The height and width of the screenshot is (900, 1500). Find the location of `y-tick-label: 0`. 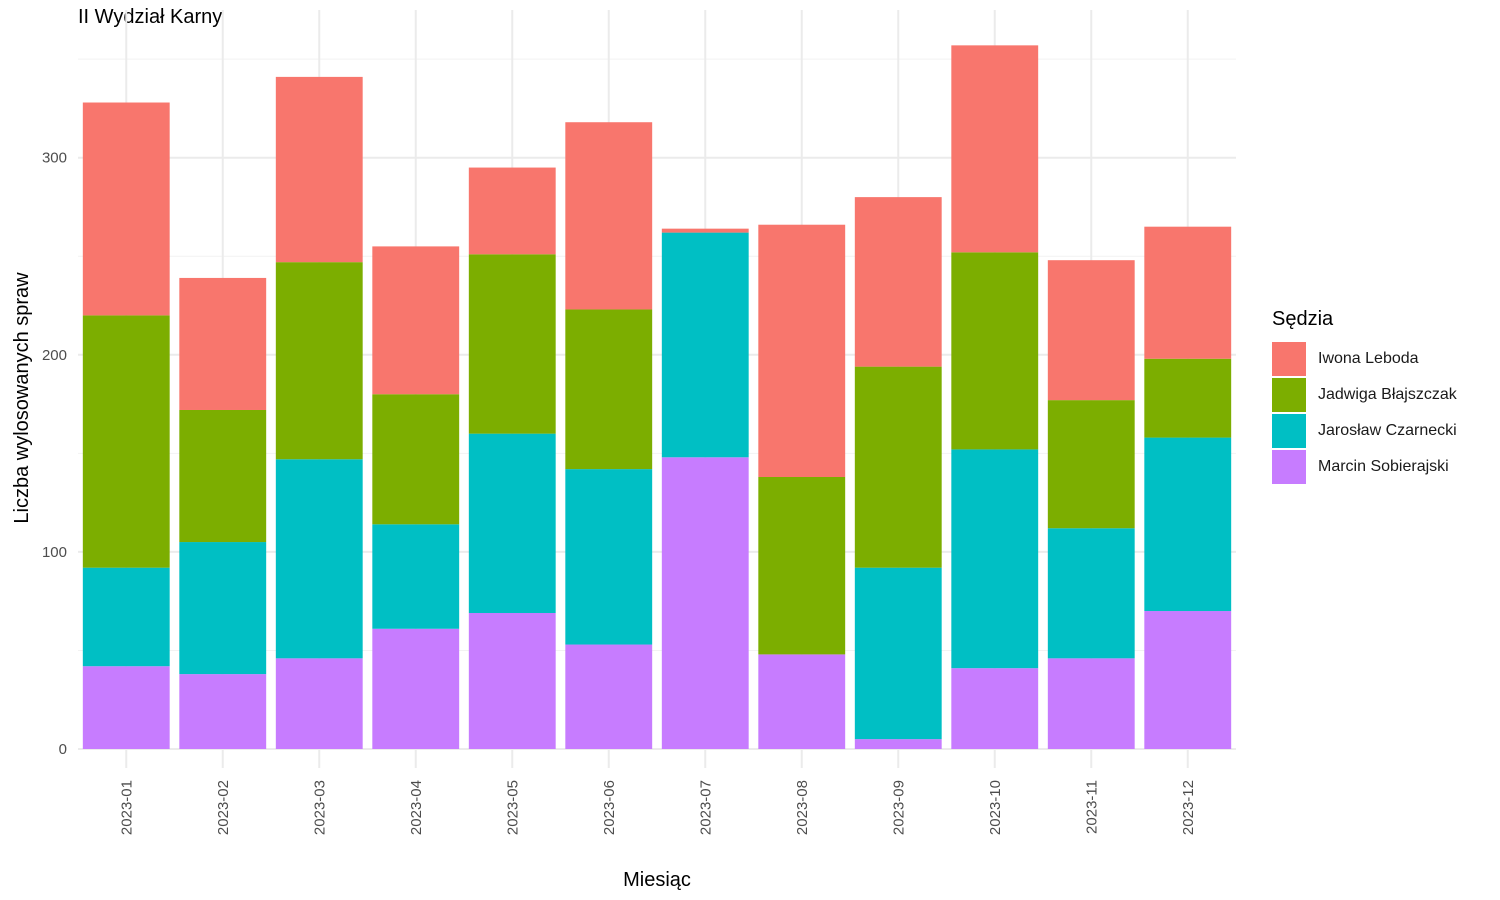

y-tick-label: 0 is located at coordinates (63, 749).